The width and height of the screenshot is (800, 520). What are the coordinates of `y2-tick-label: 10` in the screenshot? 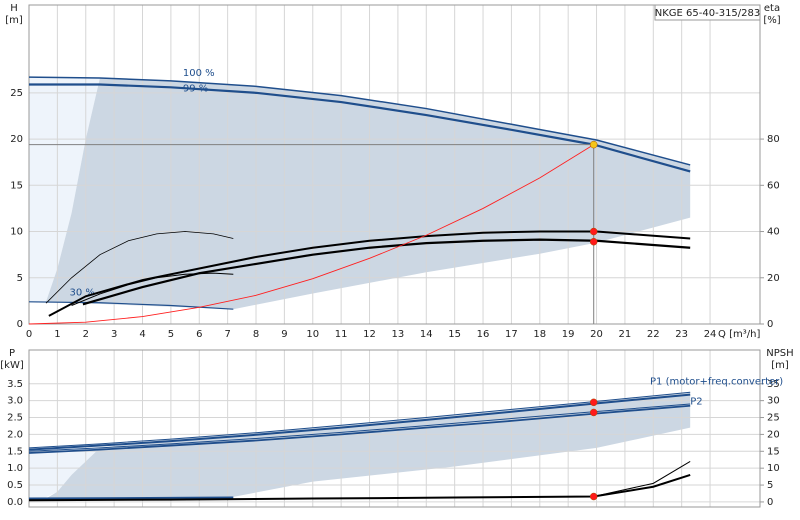 It's located at (773, 468).